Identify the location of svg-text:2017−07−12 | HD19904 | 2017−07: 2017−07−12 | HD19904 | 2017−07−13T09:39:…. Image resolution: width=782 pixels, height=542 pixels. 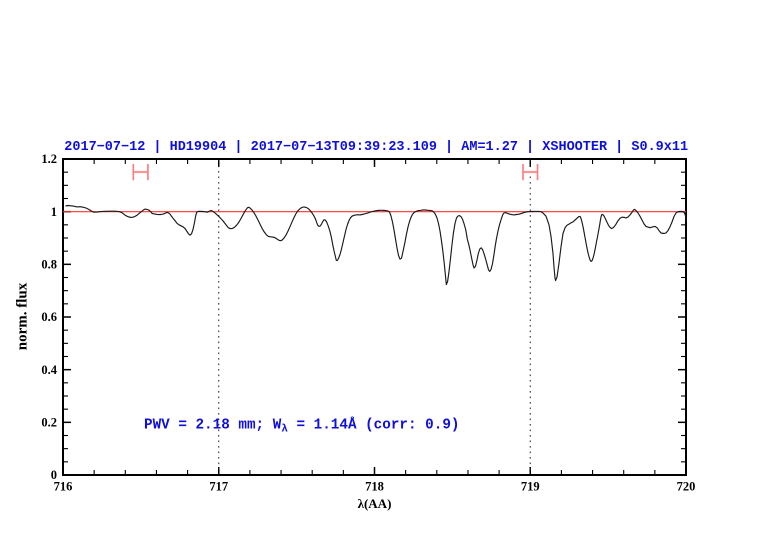
(376, 147).